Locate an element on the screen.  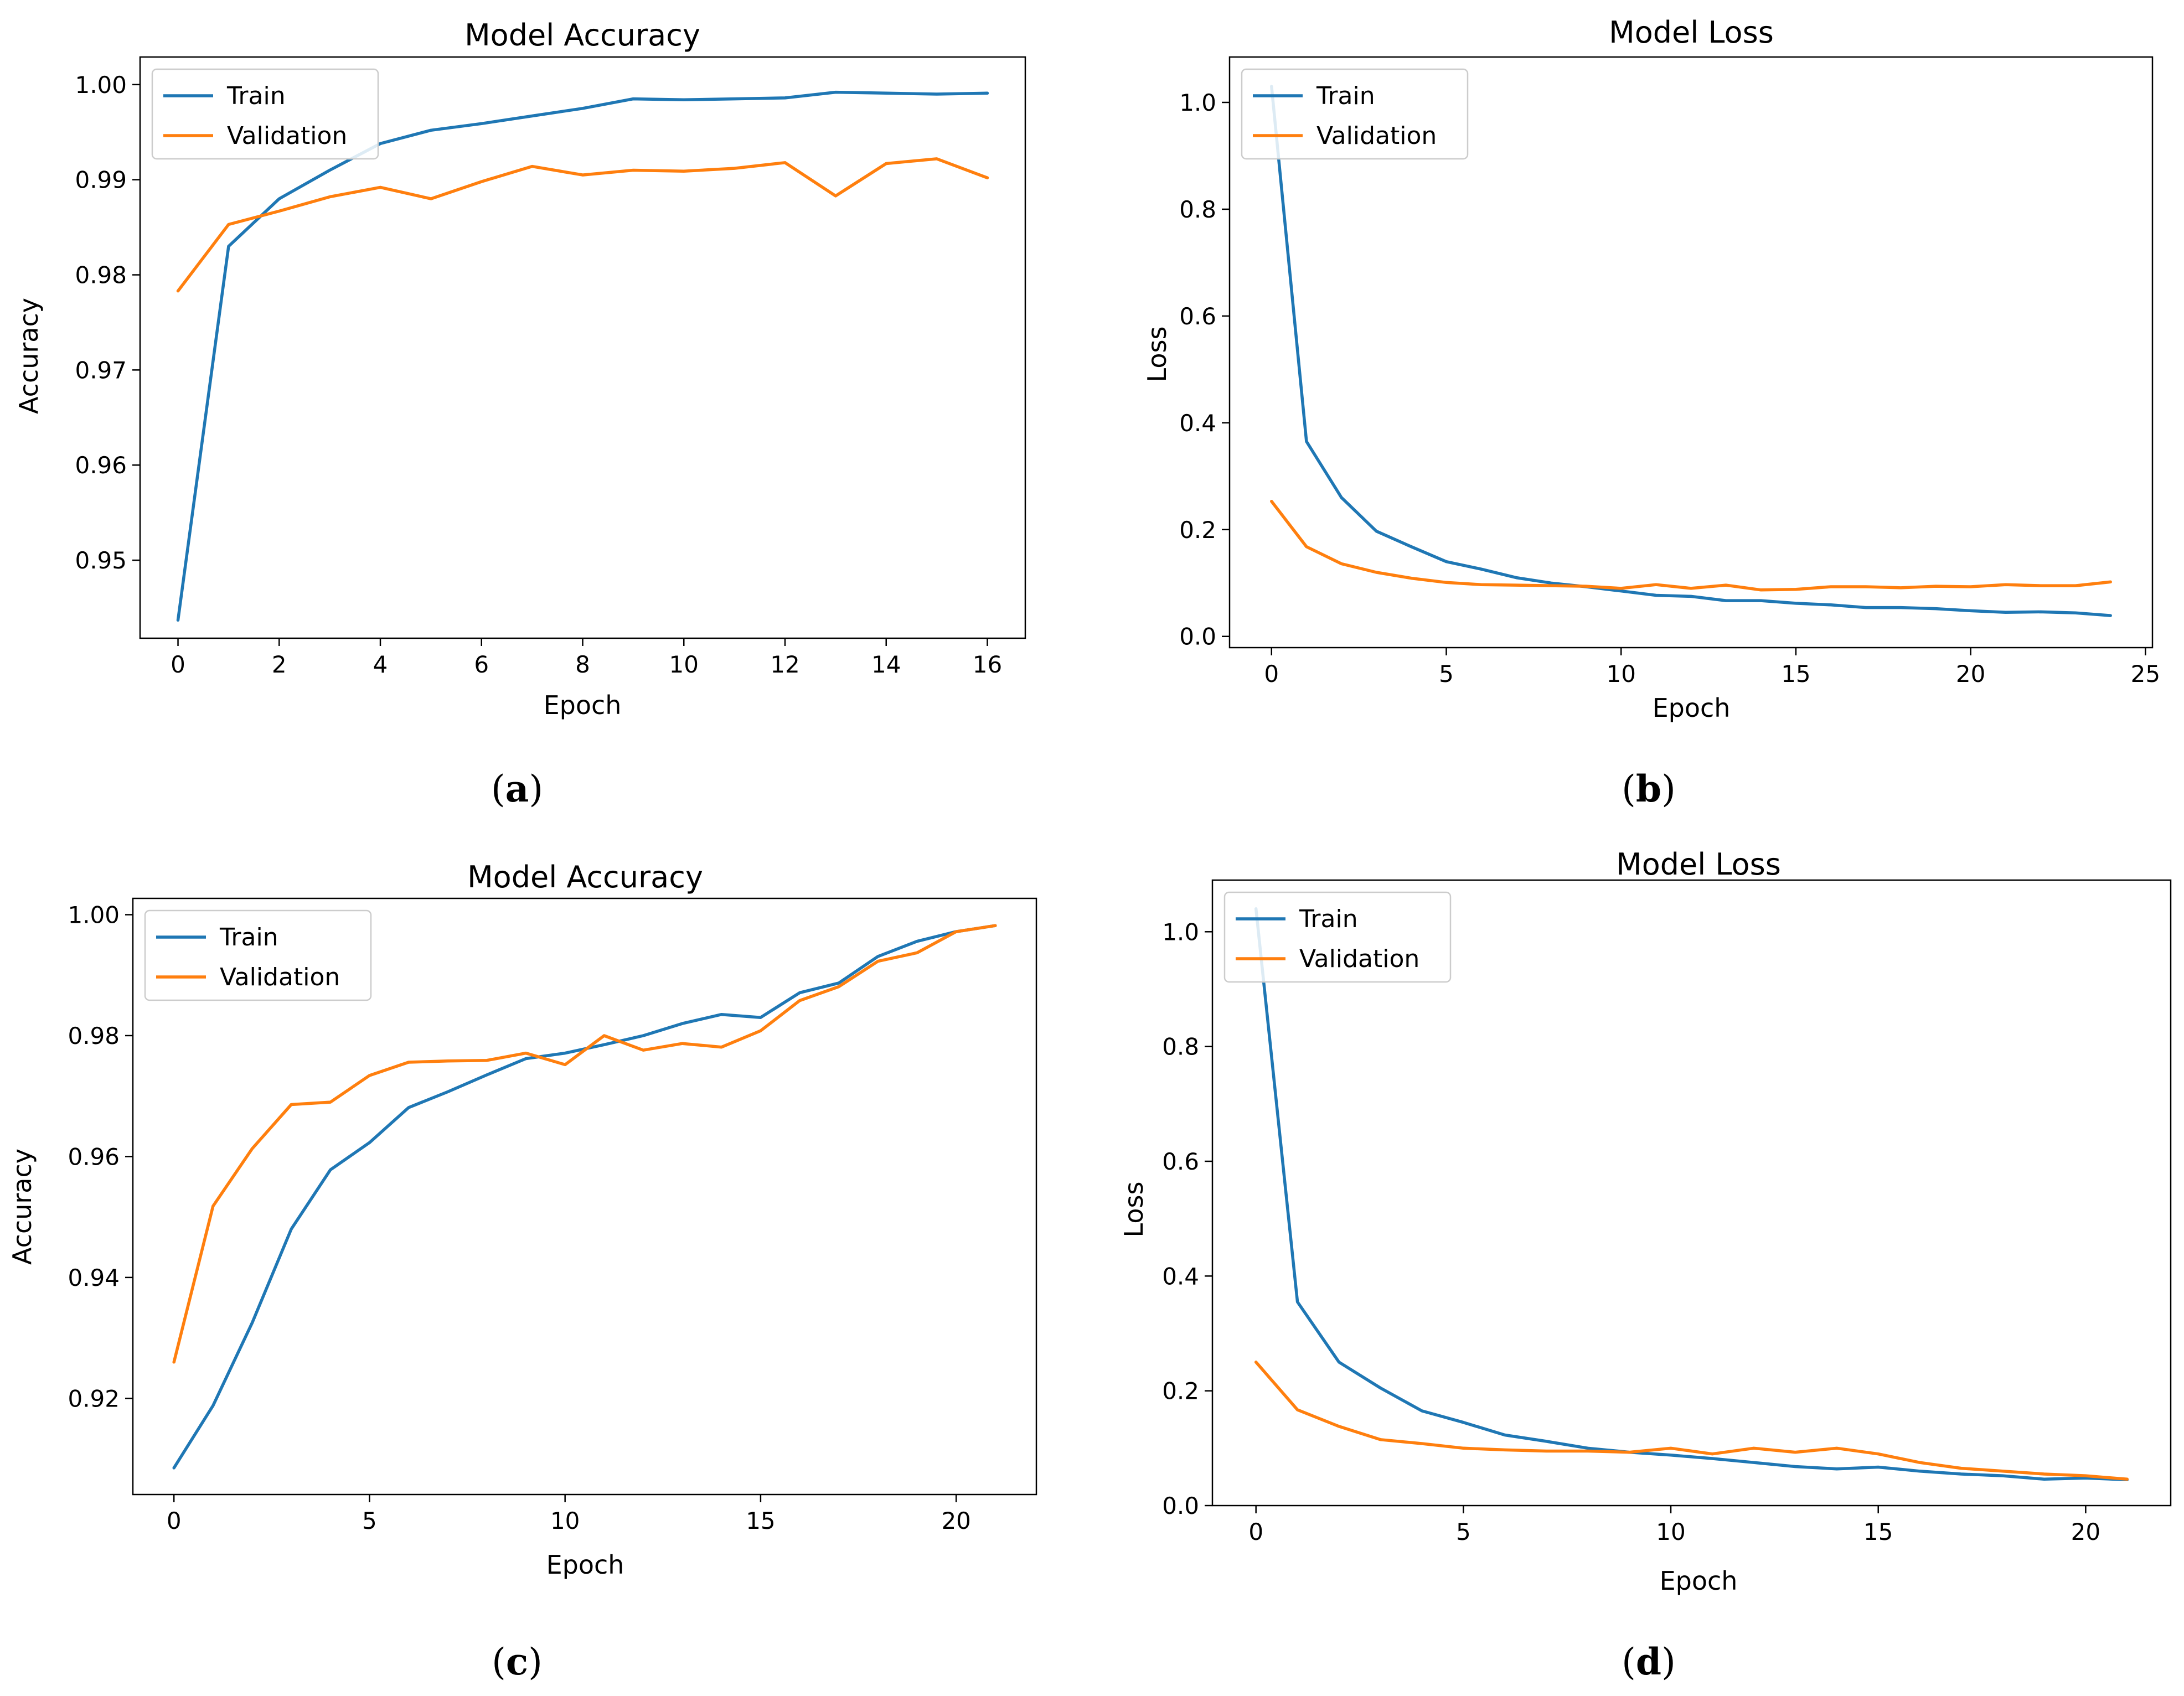
x-tick-label: 8 is located at coordinates (582, 664).